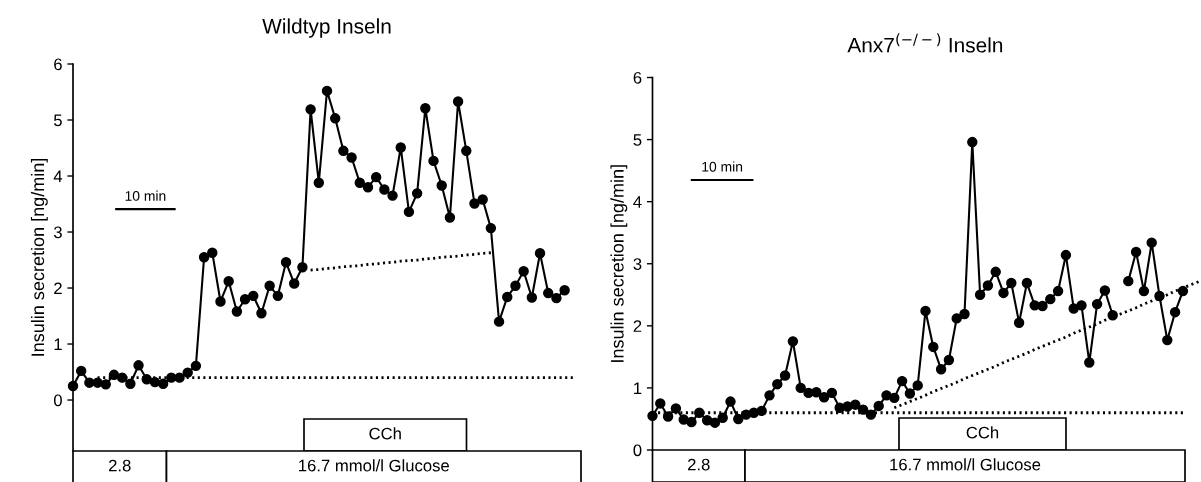 This screenshot has height=482, width=1201. I want to click on chart-title: Wildtyp Inseln, so click(326, 28).